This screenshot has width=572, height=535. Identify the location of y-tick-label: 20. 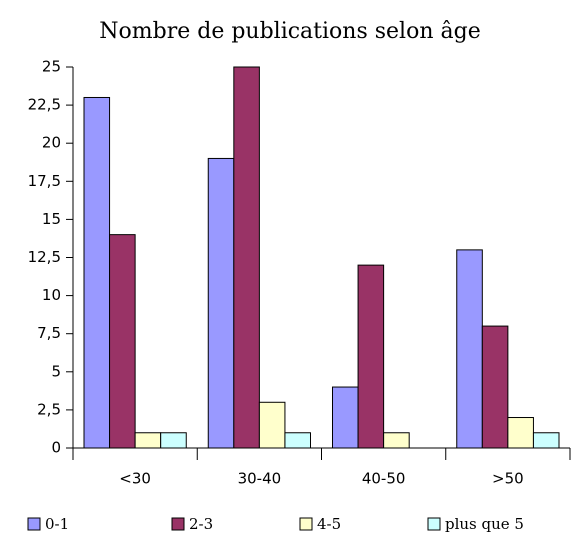
(51, 143).